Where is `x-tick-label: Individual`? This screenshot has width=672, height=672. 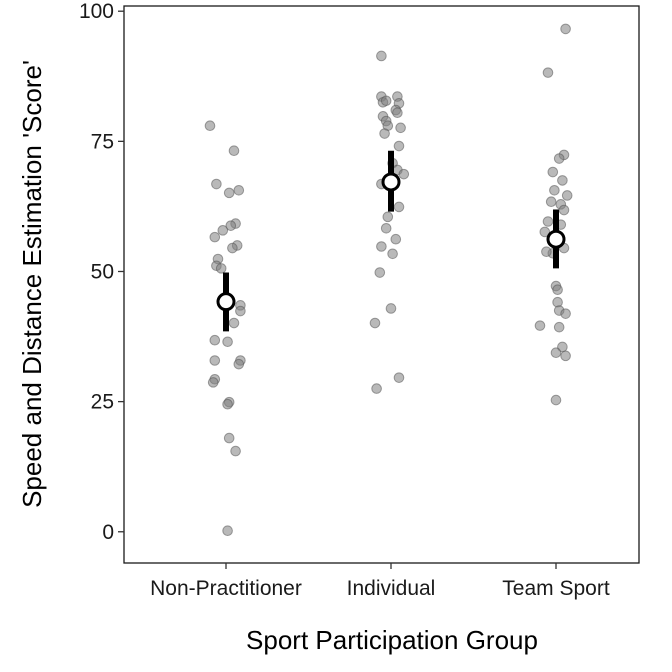
x-tick-label: Individual is located at coordinates (391, 588).